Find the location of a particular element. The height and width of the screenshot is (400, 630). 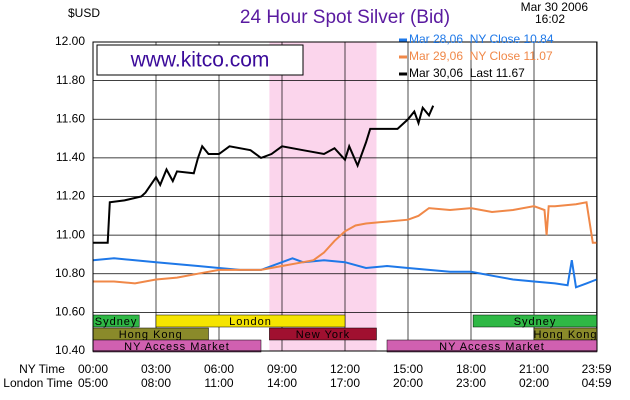

x2-tick-label: 02:00 is located at coordinates (534, 383).